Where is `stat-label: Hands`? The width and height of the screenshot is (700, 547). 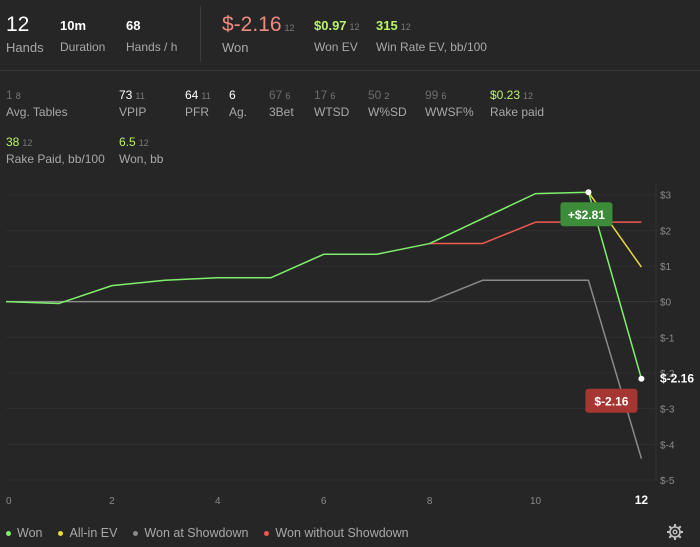
stat-label: Hands is located at coordinates (25, 47).